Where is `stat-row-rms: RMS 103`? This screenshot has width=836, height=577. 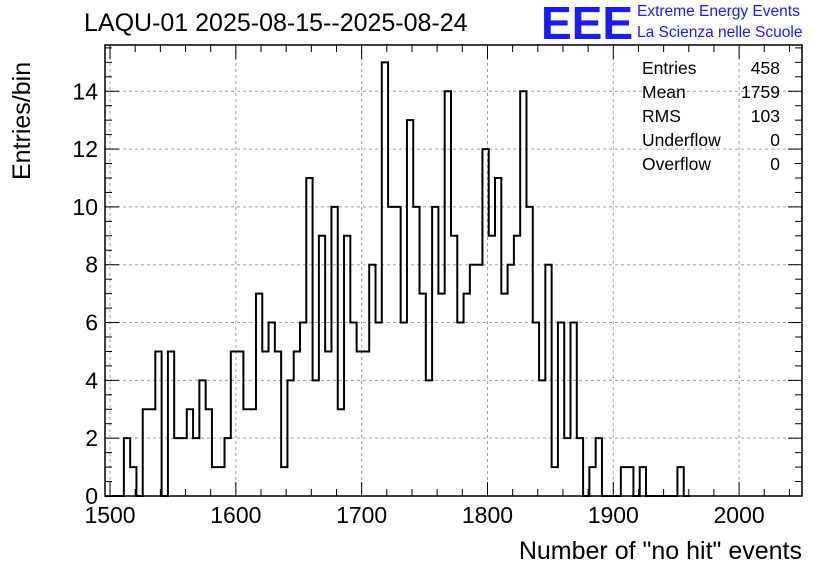
stat-row-rms: RMS 103 is located at coordinates (711, 118).